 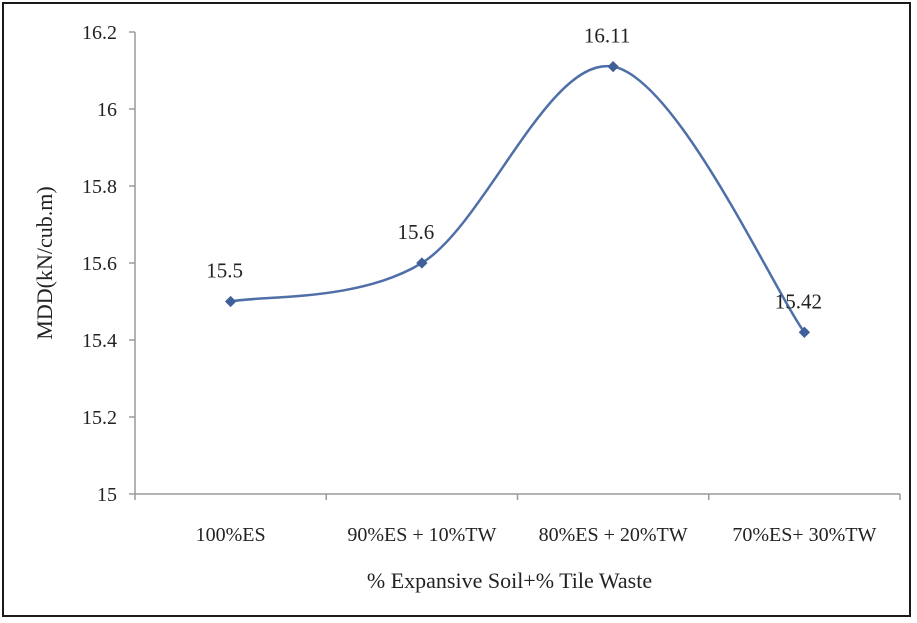 I want to click on y-axis-ticks: 15 15.2 15.4 15.6 15.8 16 16.2, so click(x=108, y=264).